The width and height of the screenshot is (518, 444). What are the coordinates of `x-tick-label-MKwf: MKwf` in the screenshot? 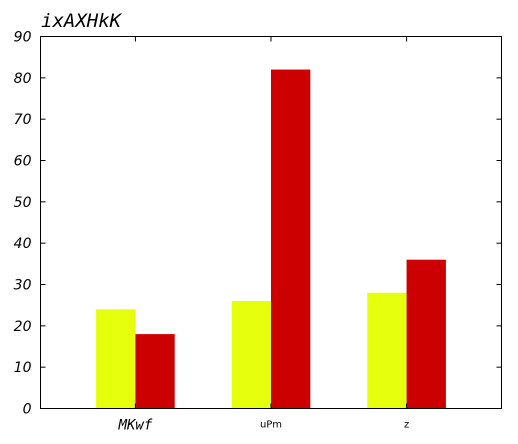 It's located at (135, 426).